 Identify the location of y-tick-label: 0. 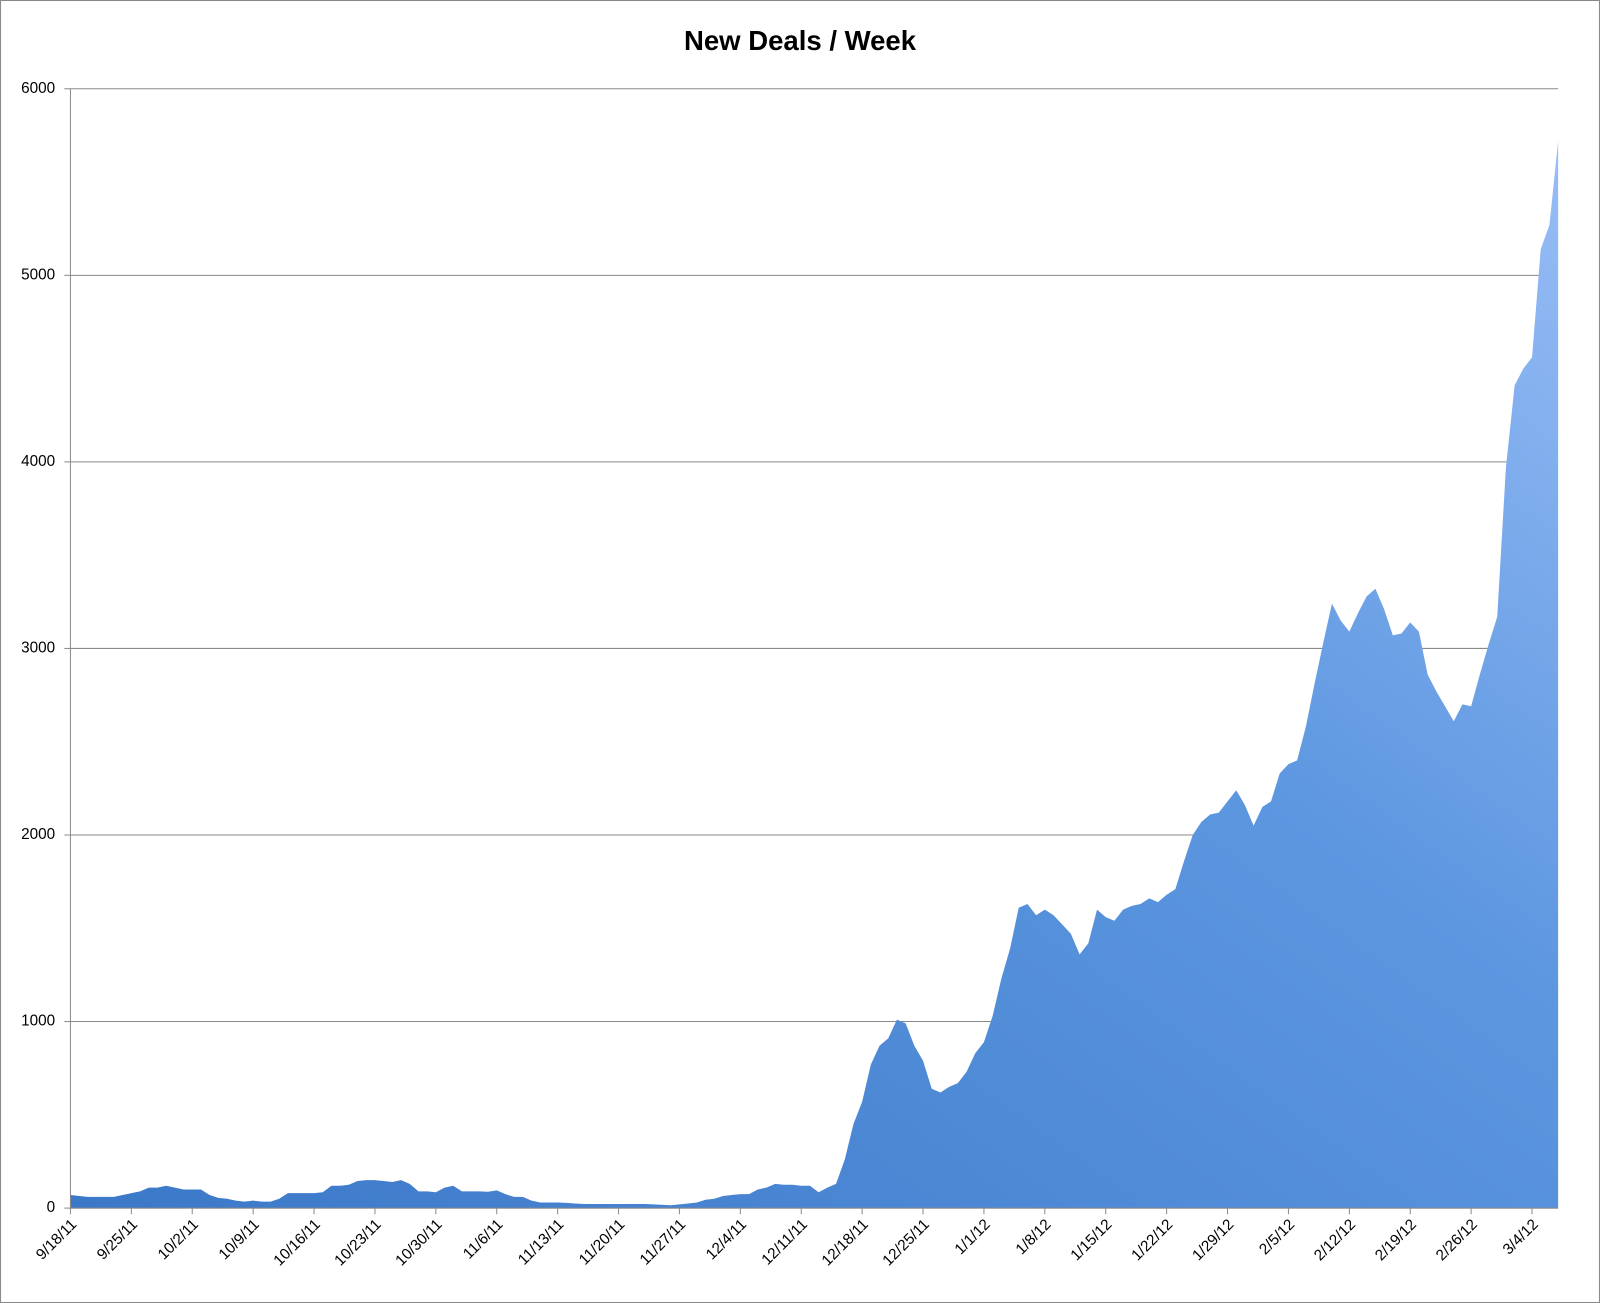
(51, 1207).